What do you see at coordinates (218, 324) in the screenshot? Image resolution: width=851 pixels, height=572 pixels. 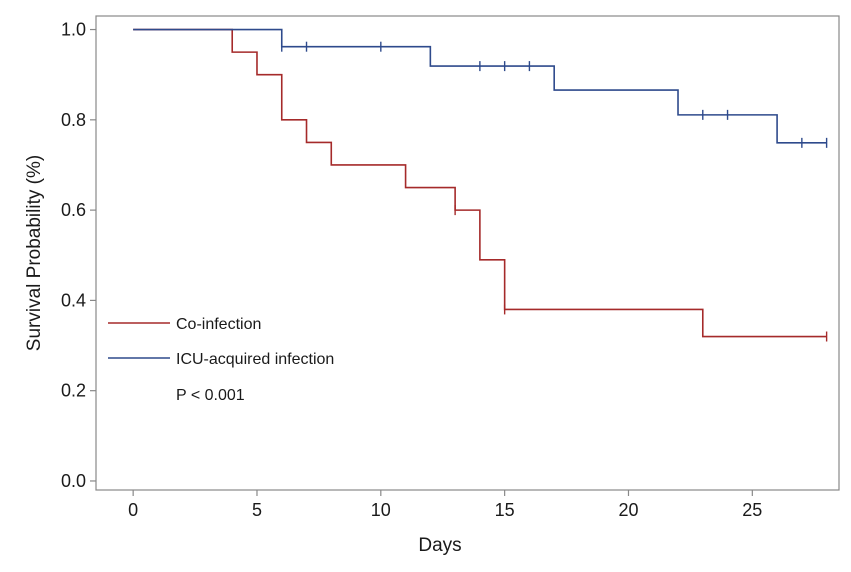 I see `legend-label-co-infection: Co-infection` at bounding box center [218, 324].